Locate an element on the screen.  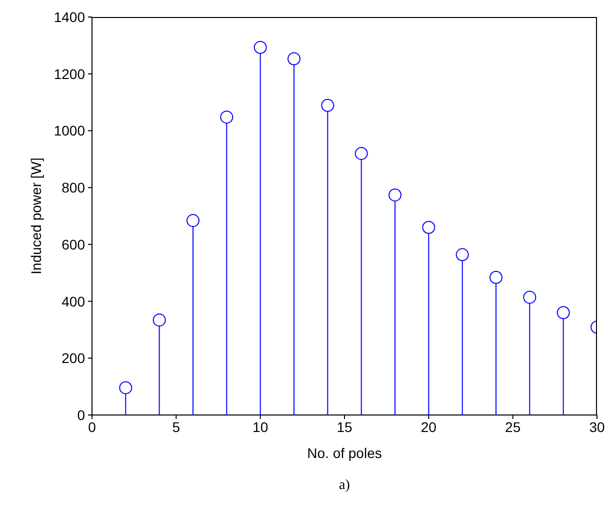
y-axis-title: Induced power [W] is located at coordinates (36, 216).